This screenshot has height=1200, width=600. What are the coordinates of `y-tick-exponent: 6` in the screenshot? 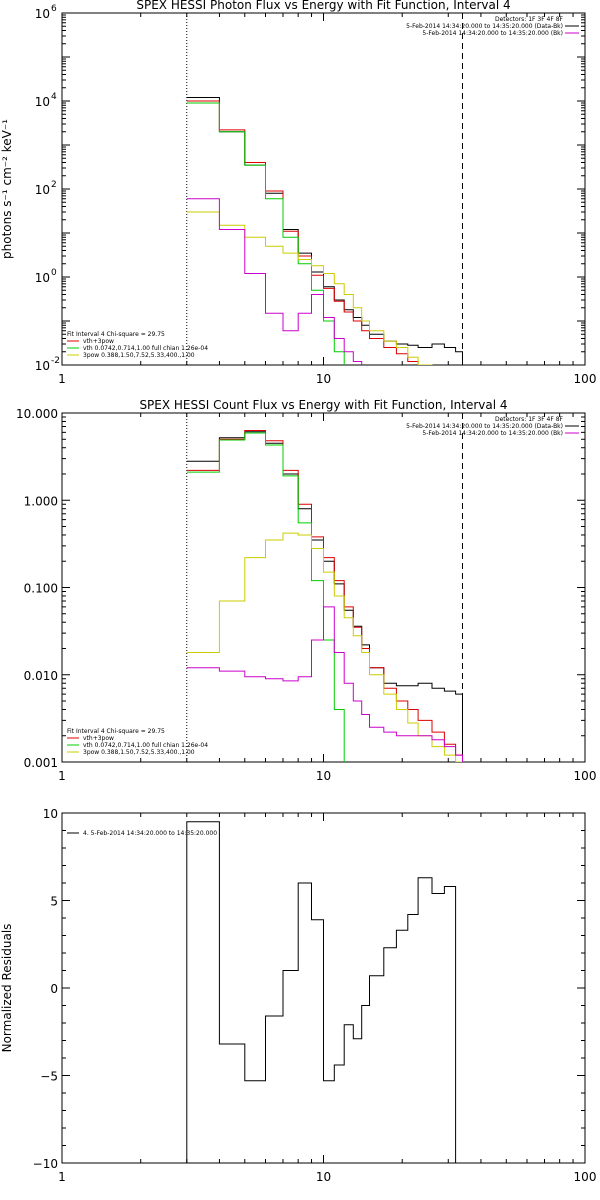 It's located at (54, 9).